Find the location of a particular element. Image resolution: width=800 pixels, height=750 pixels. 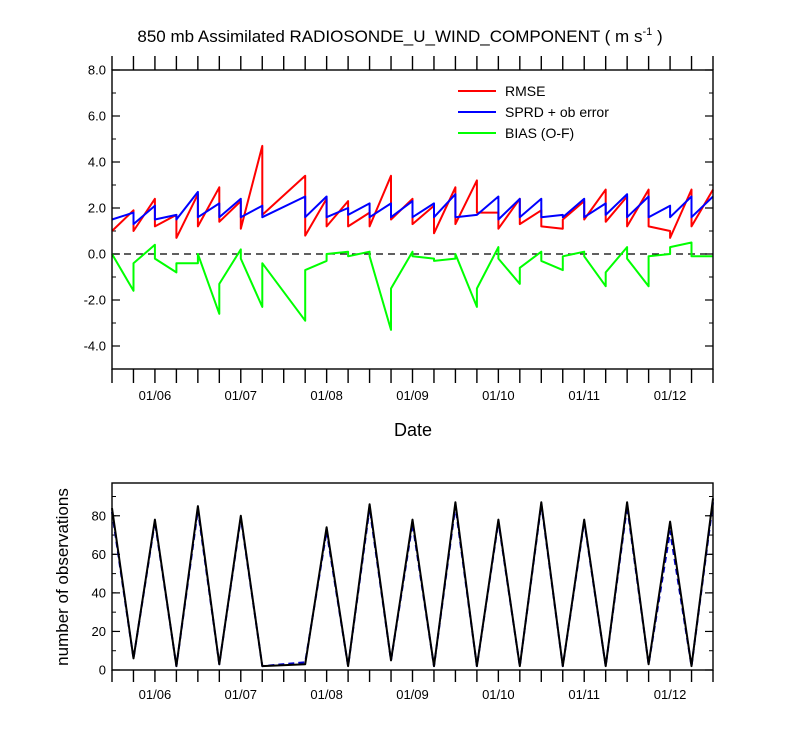

bottom-y-axis-title: number of observations is located at coordinates (62, 577).